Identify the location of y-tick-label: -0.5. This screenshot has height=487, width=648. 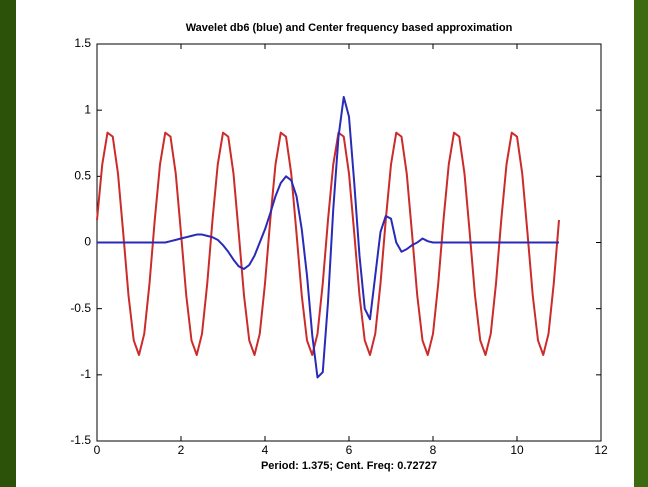
(80, 308).